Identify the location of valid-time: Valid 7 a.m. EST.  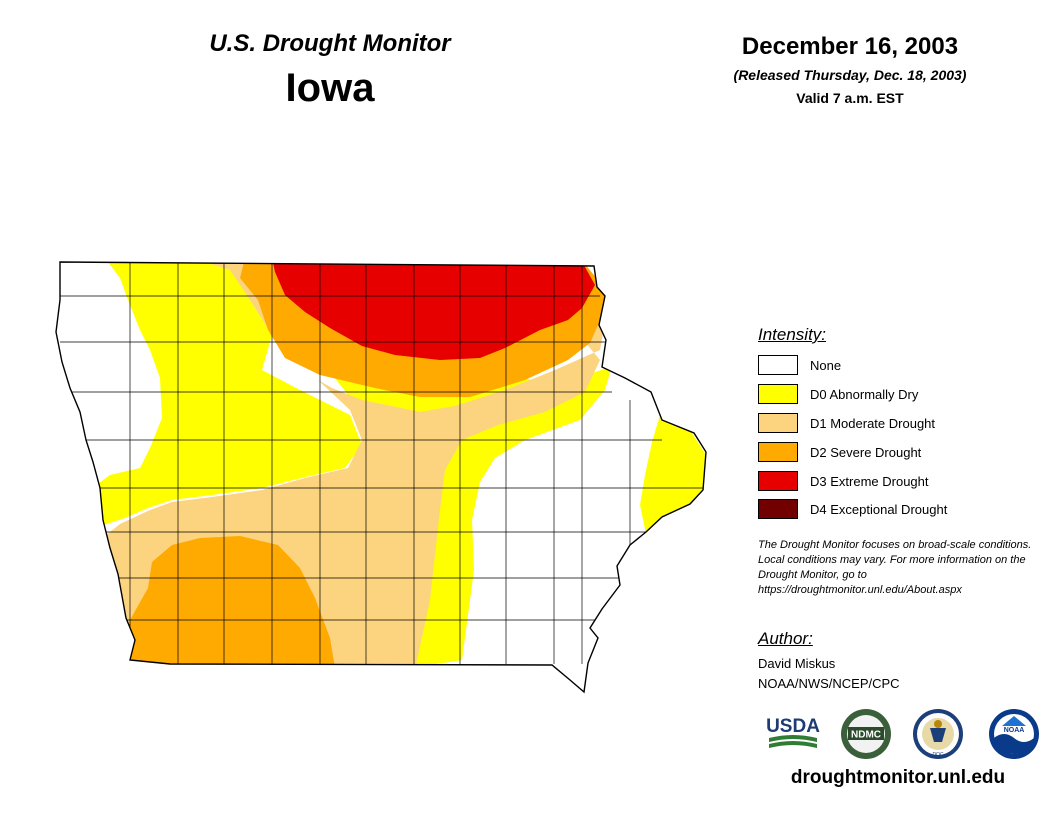
(850, 98).